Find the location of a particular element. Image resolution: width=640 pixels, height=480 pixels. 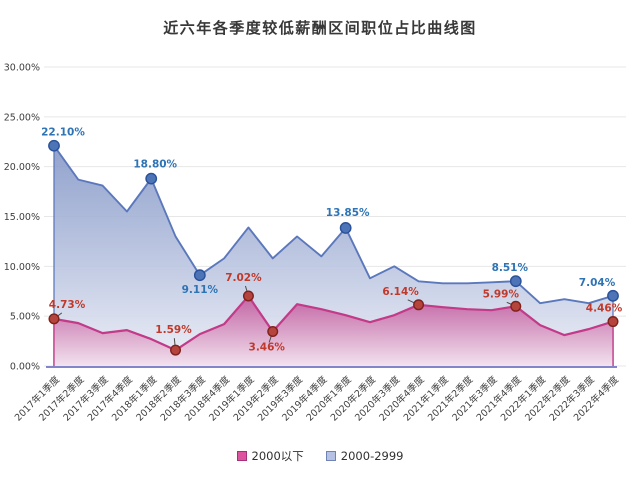

data-point-label: 7.02% is located at coordinates (243, 278).